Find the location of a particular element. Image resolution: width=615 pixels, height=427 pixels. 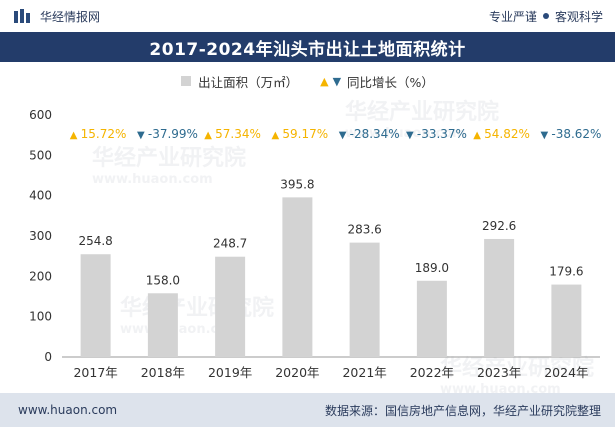

data-label: 283.6 is located at coordinates (364, 230).